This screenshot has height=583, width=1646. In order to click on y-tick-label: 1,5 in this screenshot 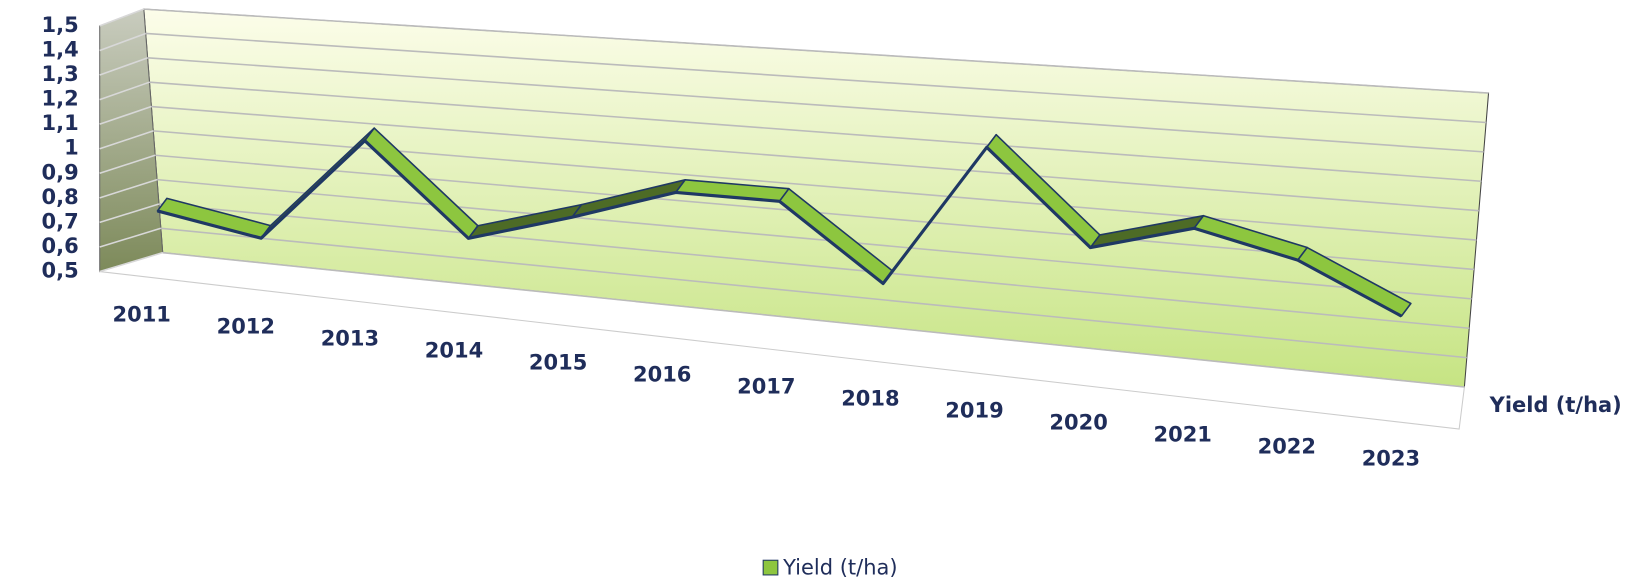, I will do `click(60, 25)`.